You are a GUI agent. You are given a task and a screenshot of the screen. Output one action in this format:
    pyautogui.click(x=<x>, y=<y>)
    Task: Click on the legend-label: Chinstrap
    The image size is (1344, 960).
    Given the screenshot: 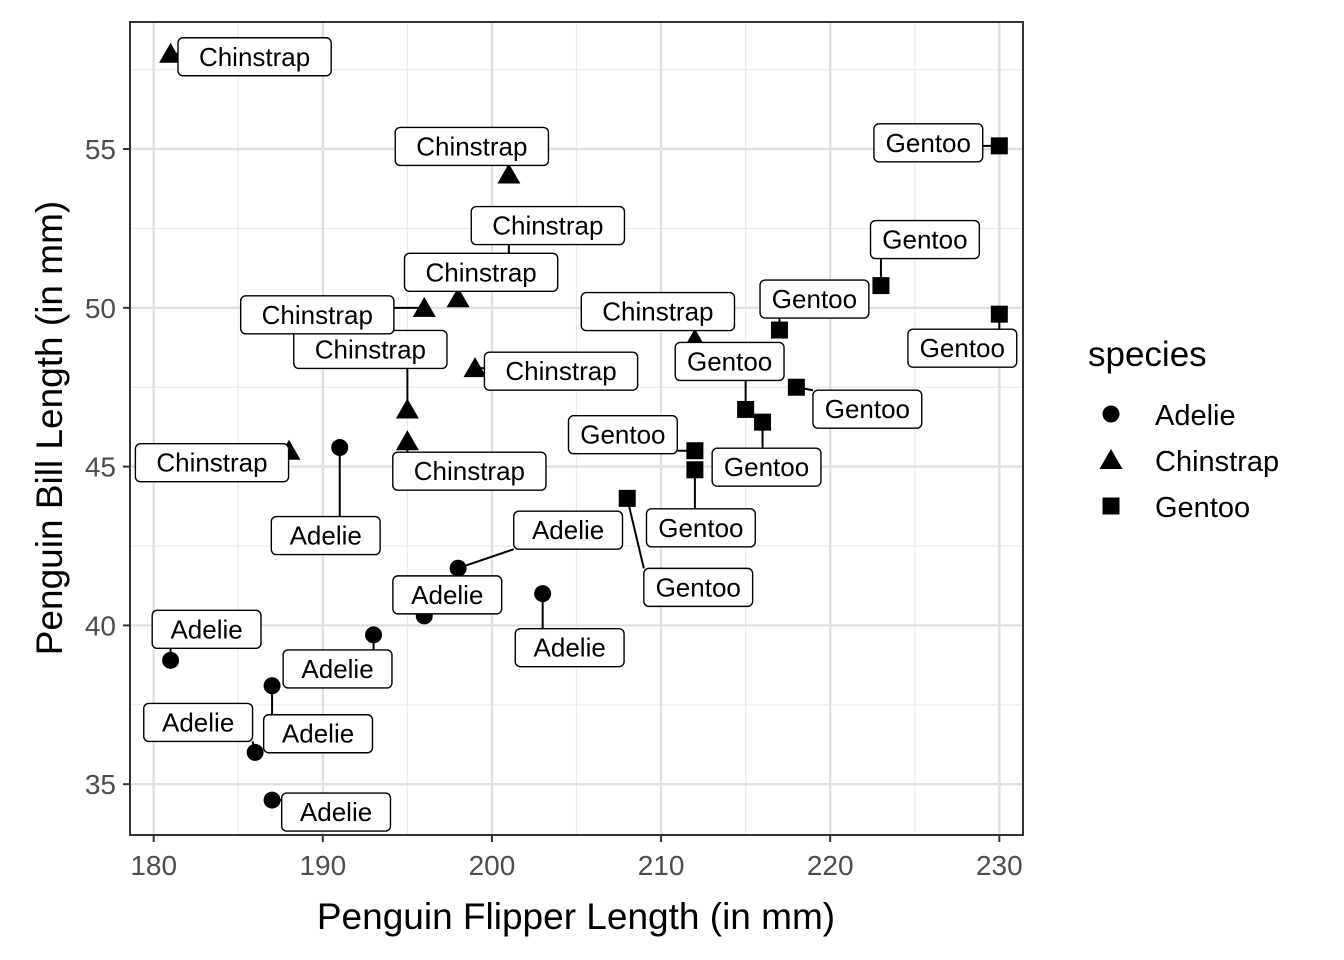 What is the action you would take?
    pyautogui.click(x=1217, y=462)
    